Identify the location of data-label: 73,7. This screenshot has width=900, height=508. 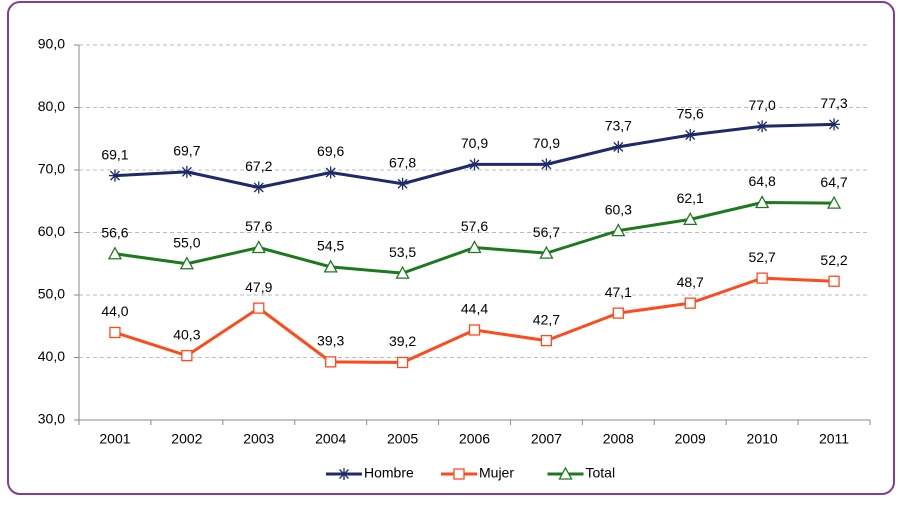
(618, 126).